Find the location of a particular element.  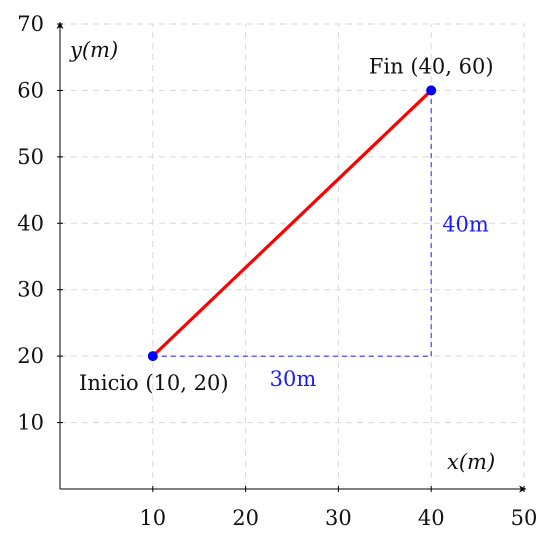

vertical-distance-label: 40m is located at coordinates (465, 224).